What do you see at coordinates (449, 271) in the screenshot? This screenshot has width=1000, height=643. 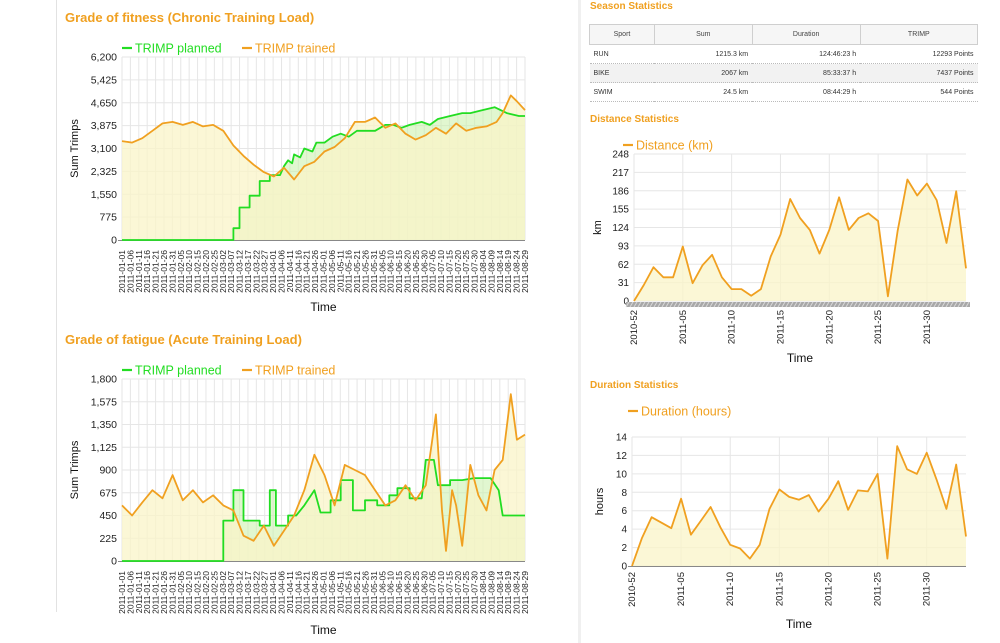 I see `x-tick-label: 2011-07-15` at bounding box center [449, 271].